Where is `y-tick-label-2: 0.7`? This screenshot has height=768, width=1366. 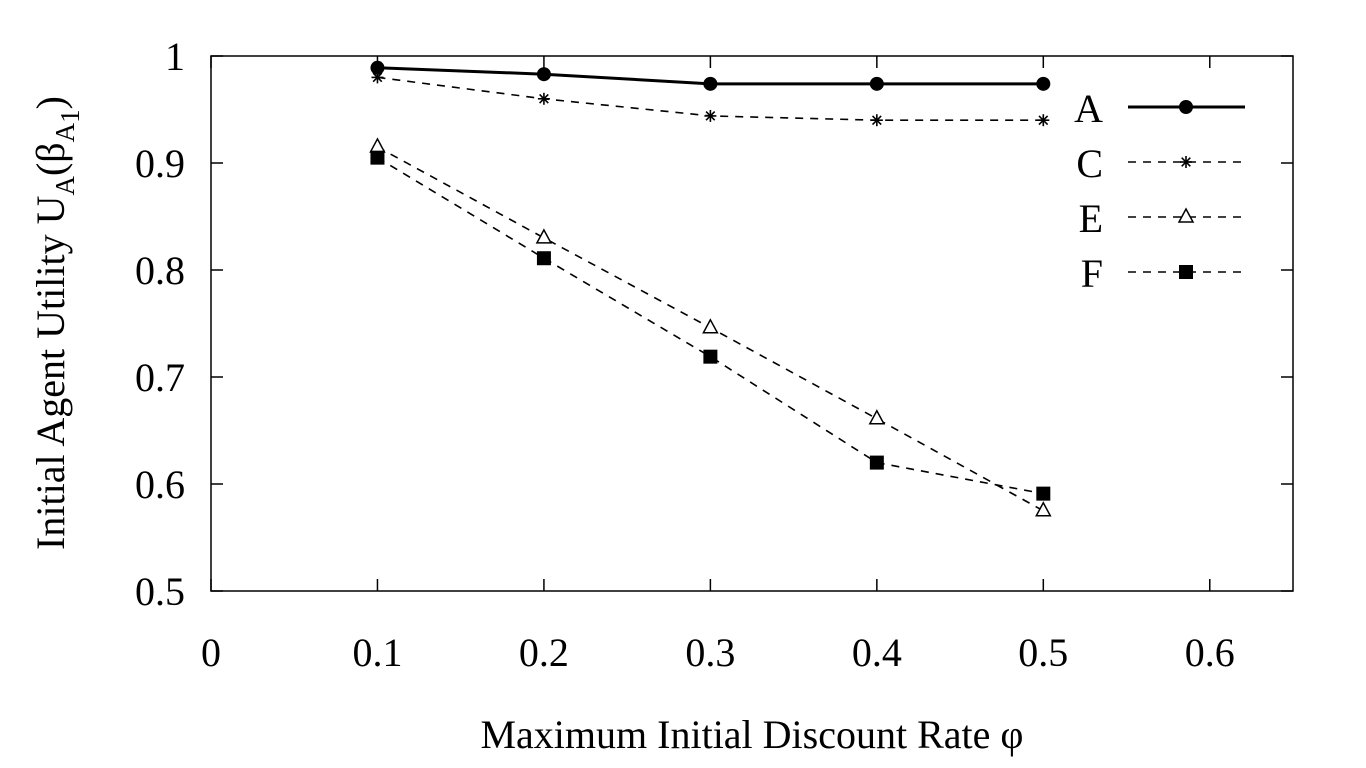 y-tick-label-2: 0.7 is located at coordinates (160, 377).